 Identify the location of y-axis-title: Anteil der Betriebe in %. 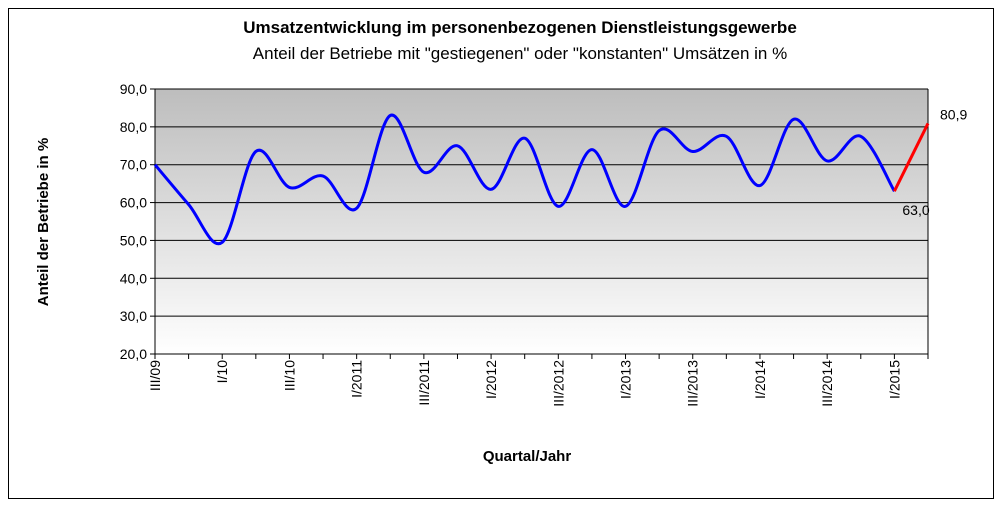
(43, 222).